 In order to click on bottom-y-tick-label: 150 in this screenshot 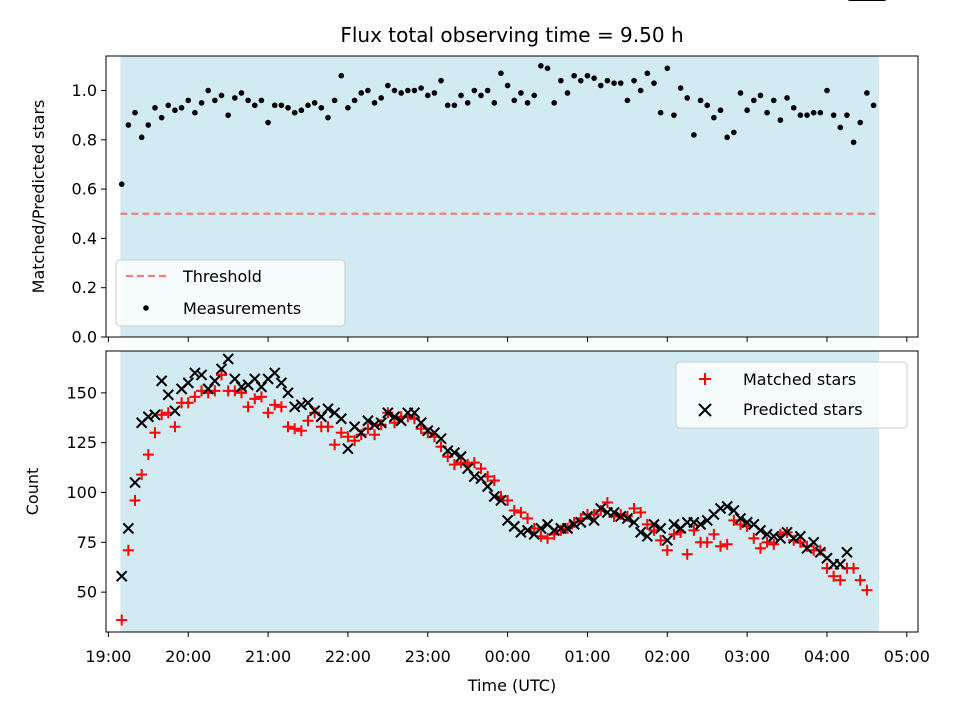, I will do `click(81, 392)`.